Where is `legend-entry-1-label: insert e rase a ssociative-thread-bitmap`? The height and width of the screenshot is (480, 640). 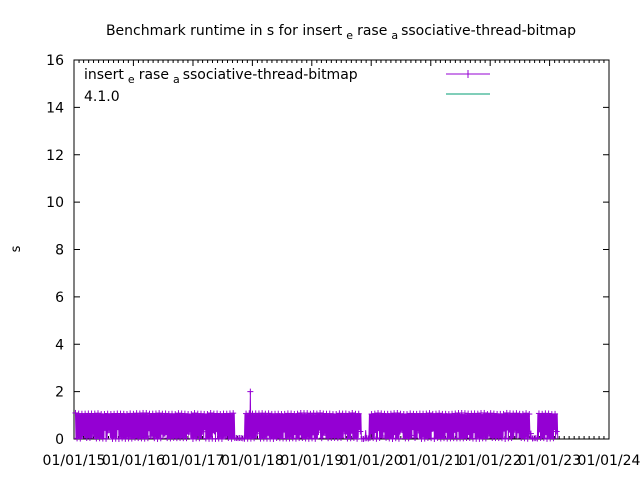 legend-entry-1-label: insert e rase a ssociative-thread-bitmap is located at coordinates (221, 76).